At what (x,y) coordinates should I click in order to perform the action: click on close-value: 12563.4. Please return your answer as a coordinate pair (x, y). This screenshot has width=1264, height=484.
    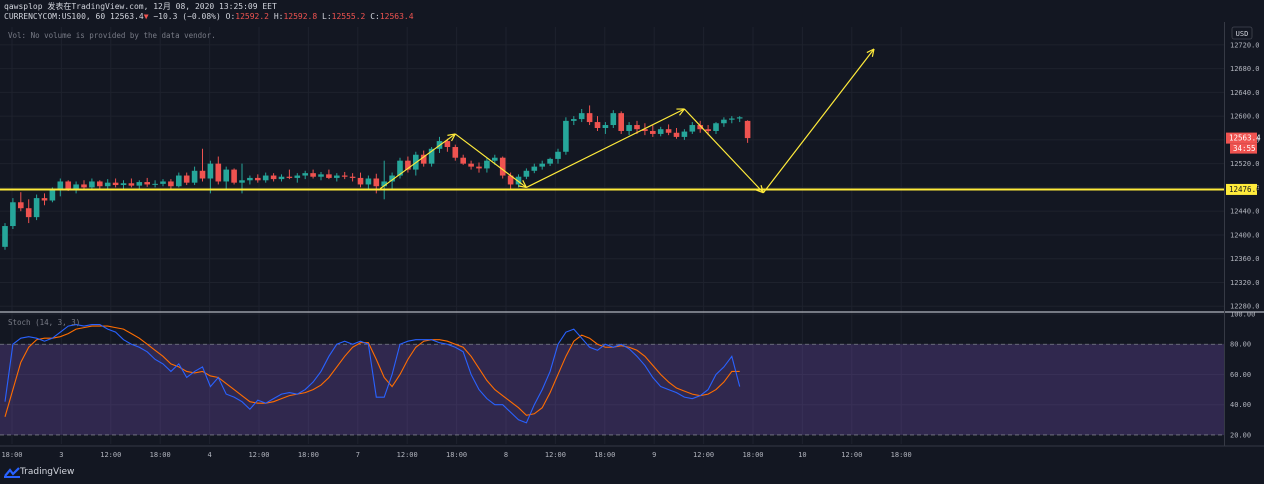
    Looking at the image, I should click on (396, 16).